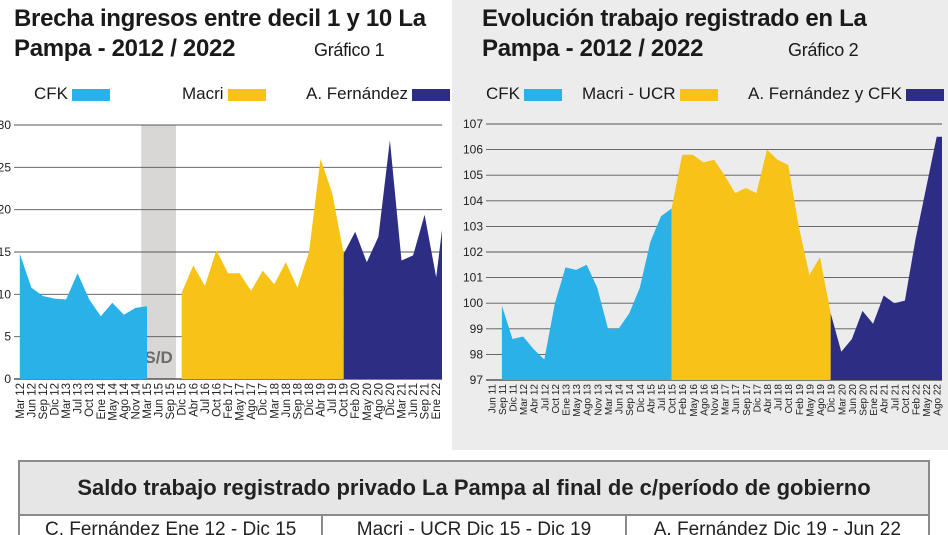 This screenshot has height=535, width=948. What do you see at coordinates (629, 93) in the screenshot?
I see `legend-label: Macri - UCR` at bounding box center [629, 93].